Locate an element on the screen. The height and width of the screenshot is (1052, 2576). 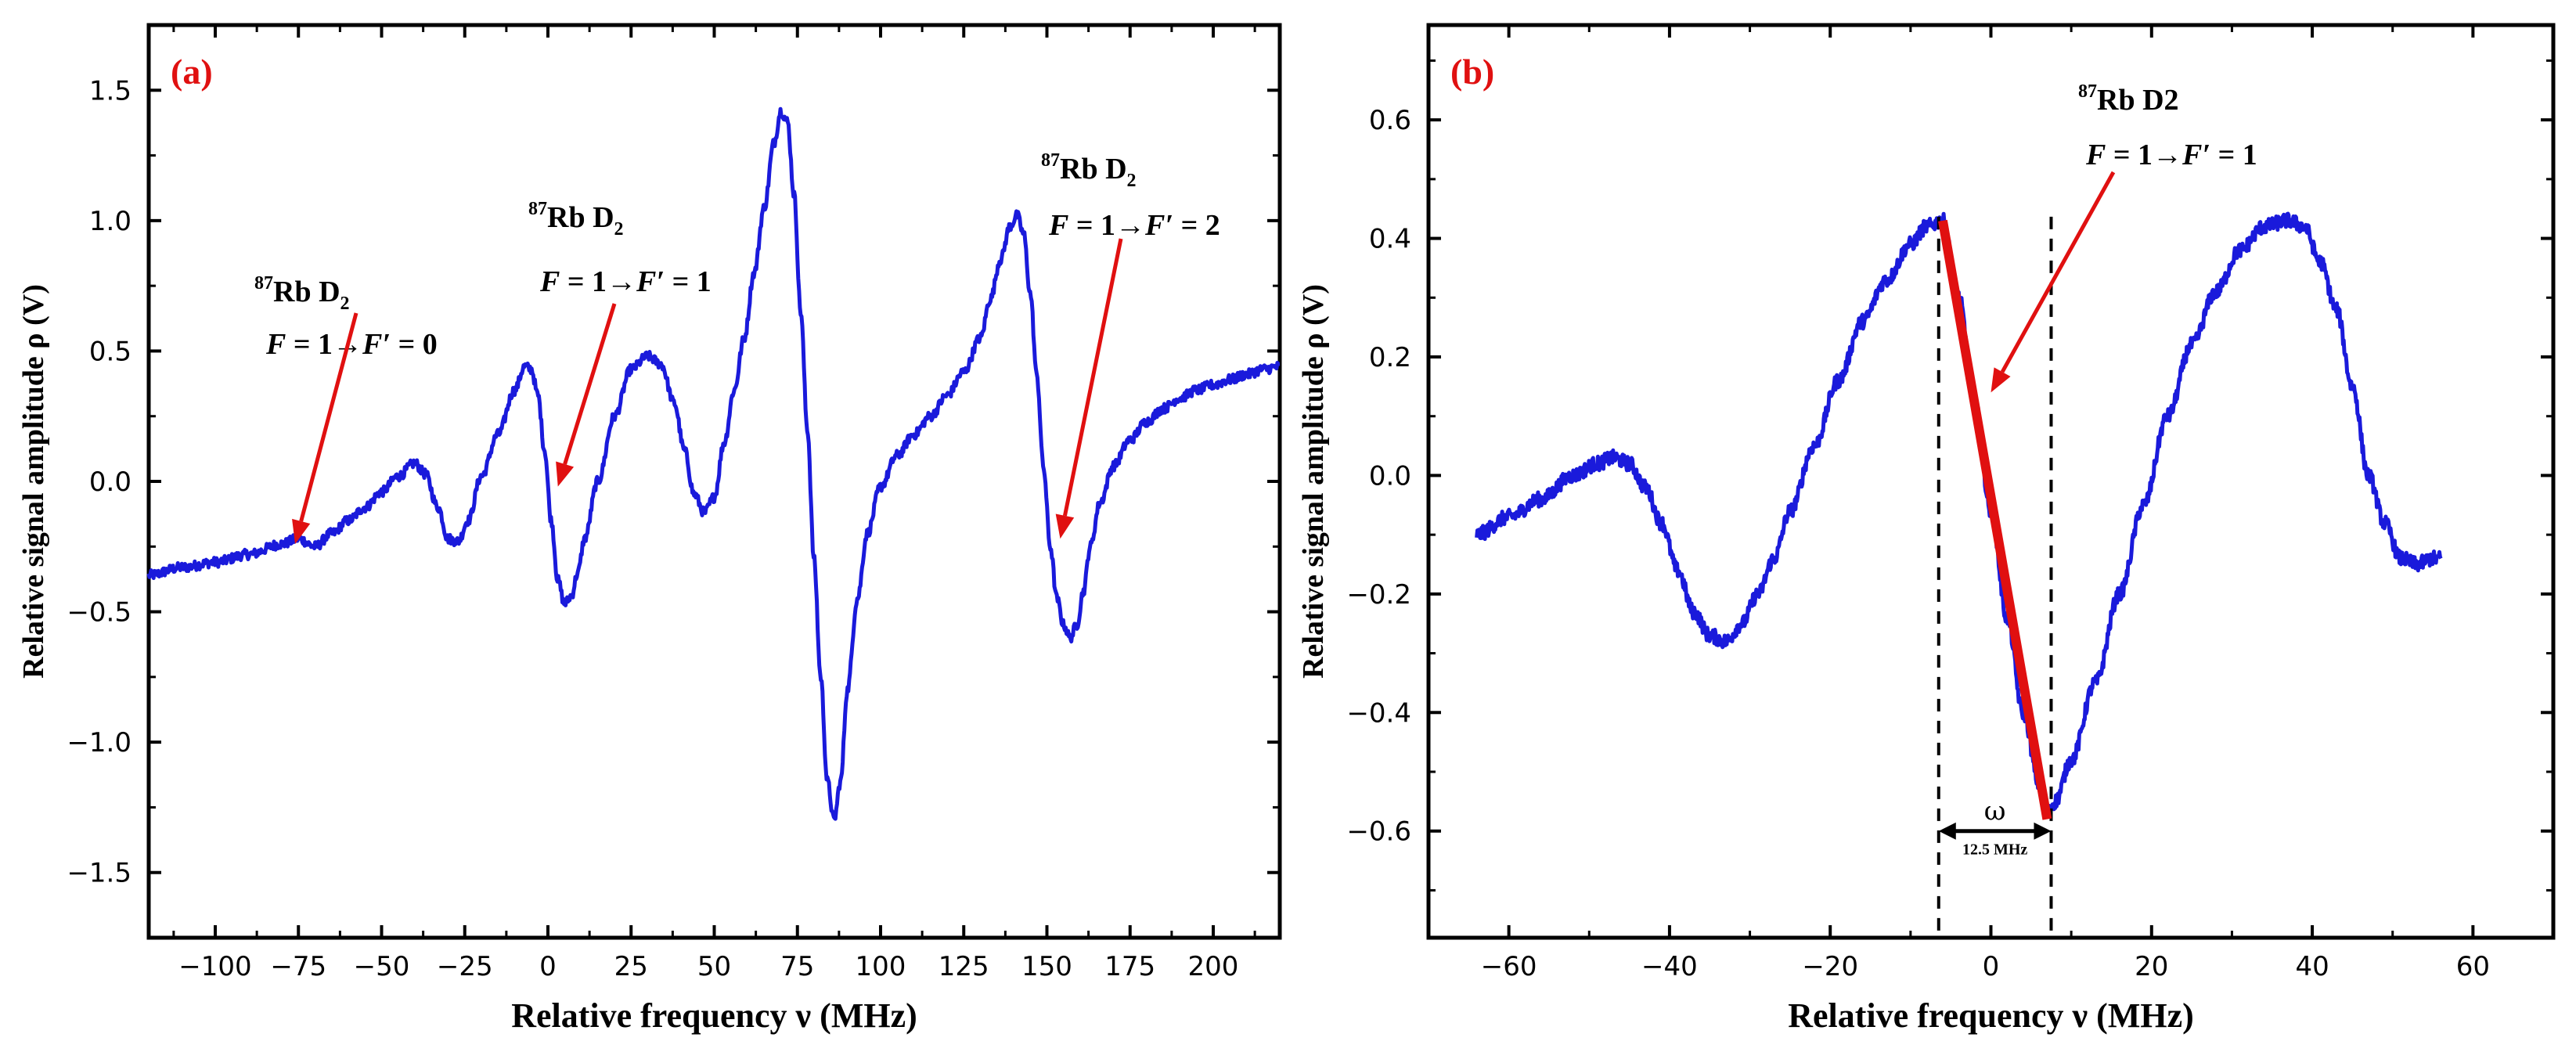
annotation: 87Rb D2F = 1→F′ = 0 is located at coordinates (346, 408).